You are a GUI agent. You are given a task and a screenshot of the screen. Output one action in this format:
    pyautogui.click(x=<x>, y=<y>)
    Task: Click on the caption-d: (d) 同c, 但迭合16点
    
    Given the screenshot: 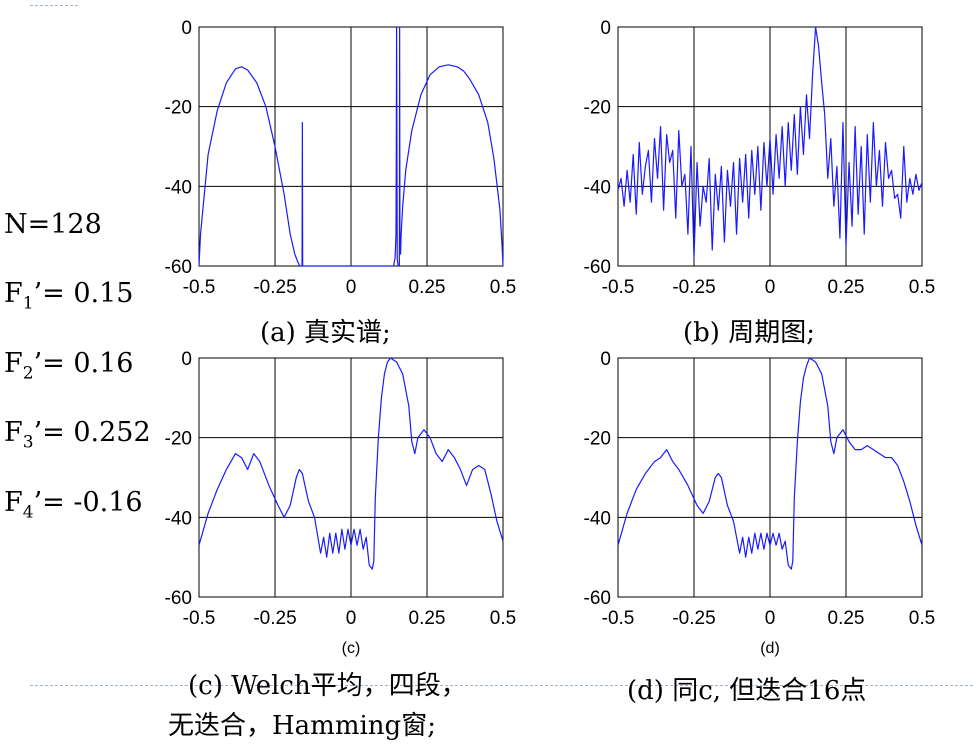 What is the action you would take?
    pyautogui.click(x=747, y=691)
    